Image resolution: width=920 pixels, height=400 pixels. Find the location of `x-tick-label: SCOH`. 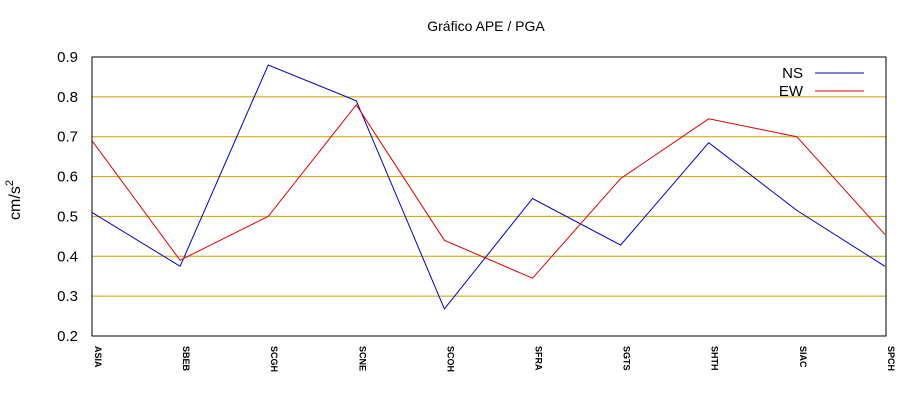

x-tick-label: SCOH is located at coordinates (450, 359).